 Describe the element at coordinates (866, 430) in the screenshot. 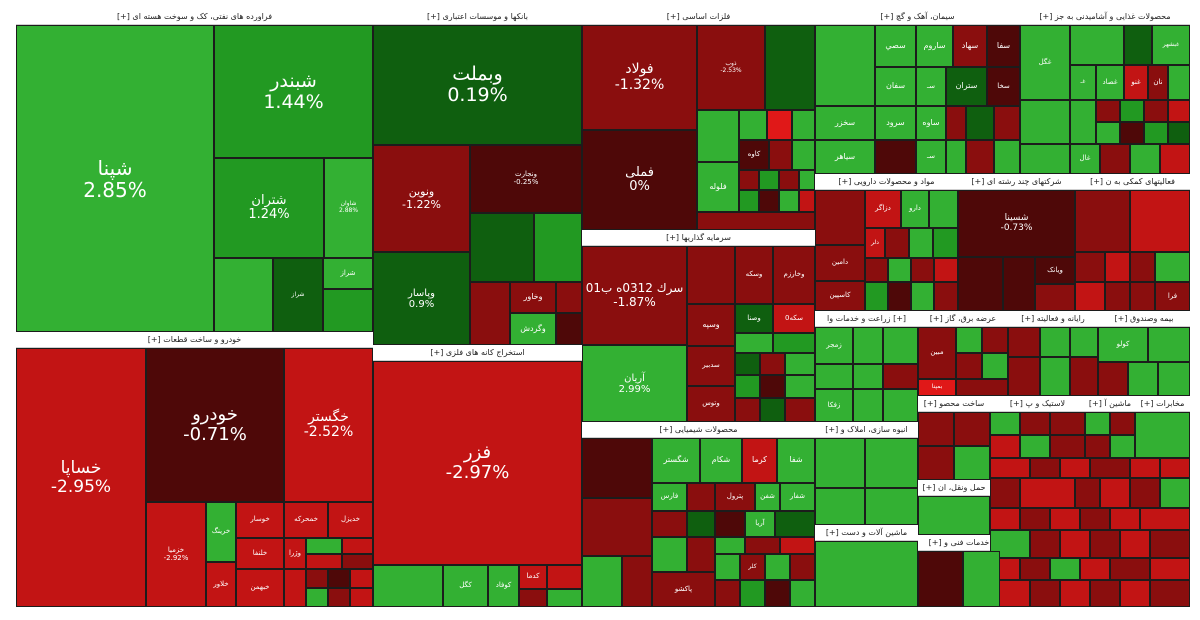

I see `sector-header: انبوه سازی، املاک و [+]` at that location.